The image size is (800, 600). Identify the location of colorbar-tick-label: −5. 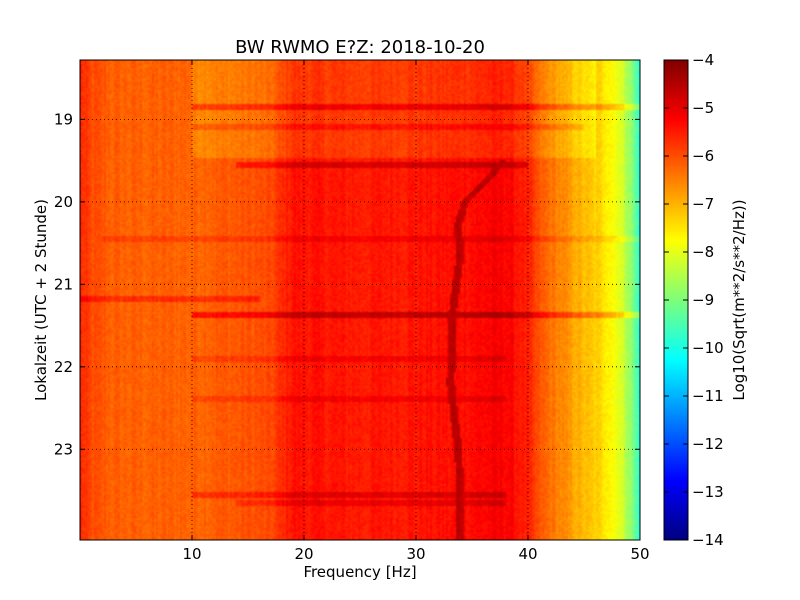
(703, 108).